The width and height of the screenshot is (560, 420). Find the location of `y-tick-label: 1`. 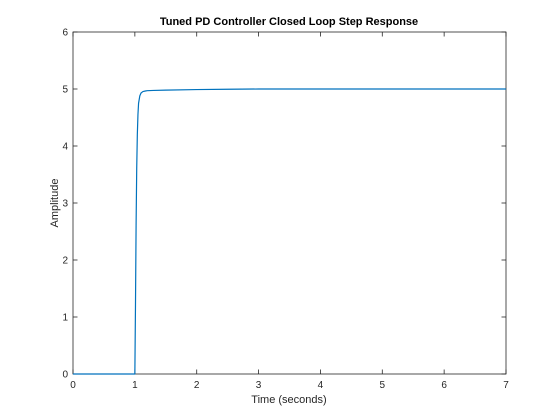

y-tick-label: 1 is located at coordinates (65, 318).